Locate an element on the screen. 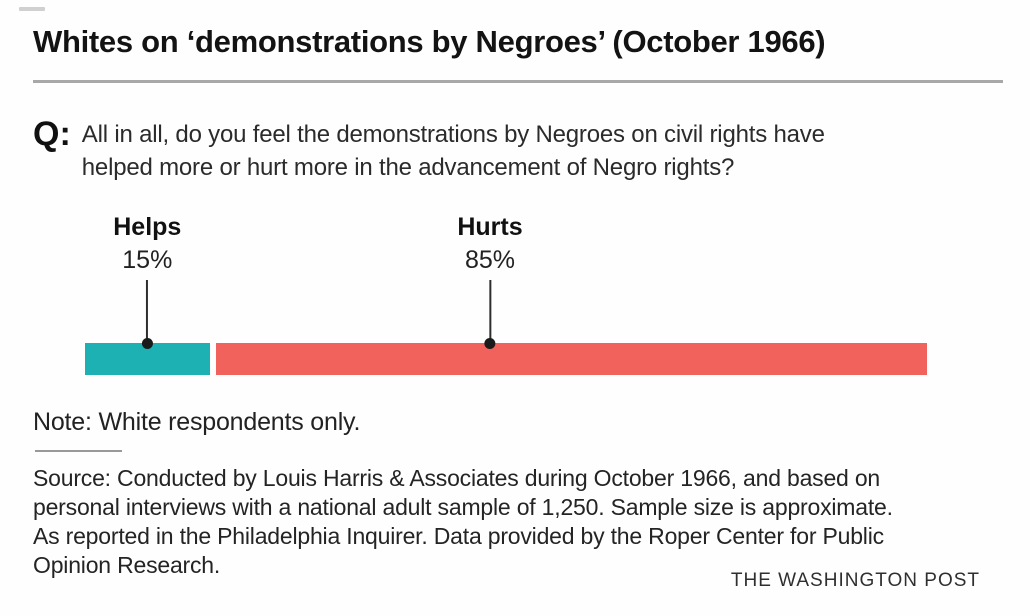 This screenshot has height=616, width=1030. helps-marker-dot is located at coordinates (147, 343).